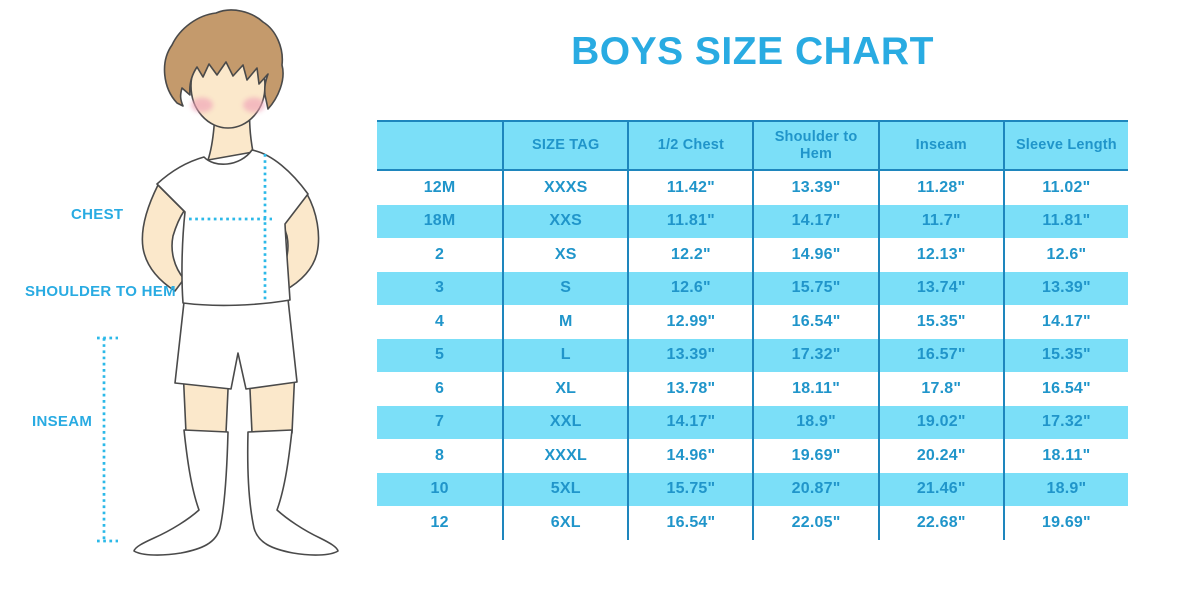 This screenshot has width=1200, height=600. What do you see at coordinates (940, 188) in the screenshot?
I see `value-cell: 11.28"` at bounding box center [940, 188].